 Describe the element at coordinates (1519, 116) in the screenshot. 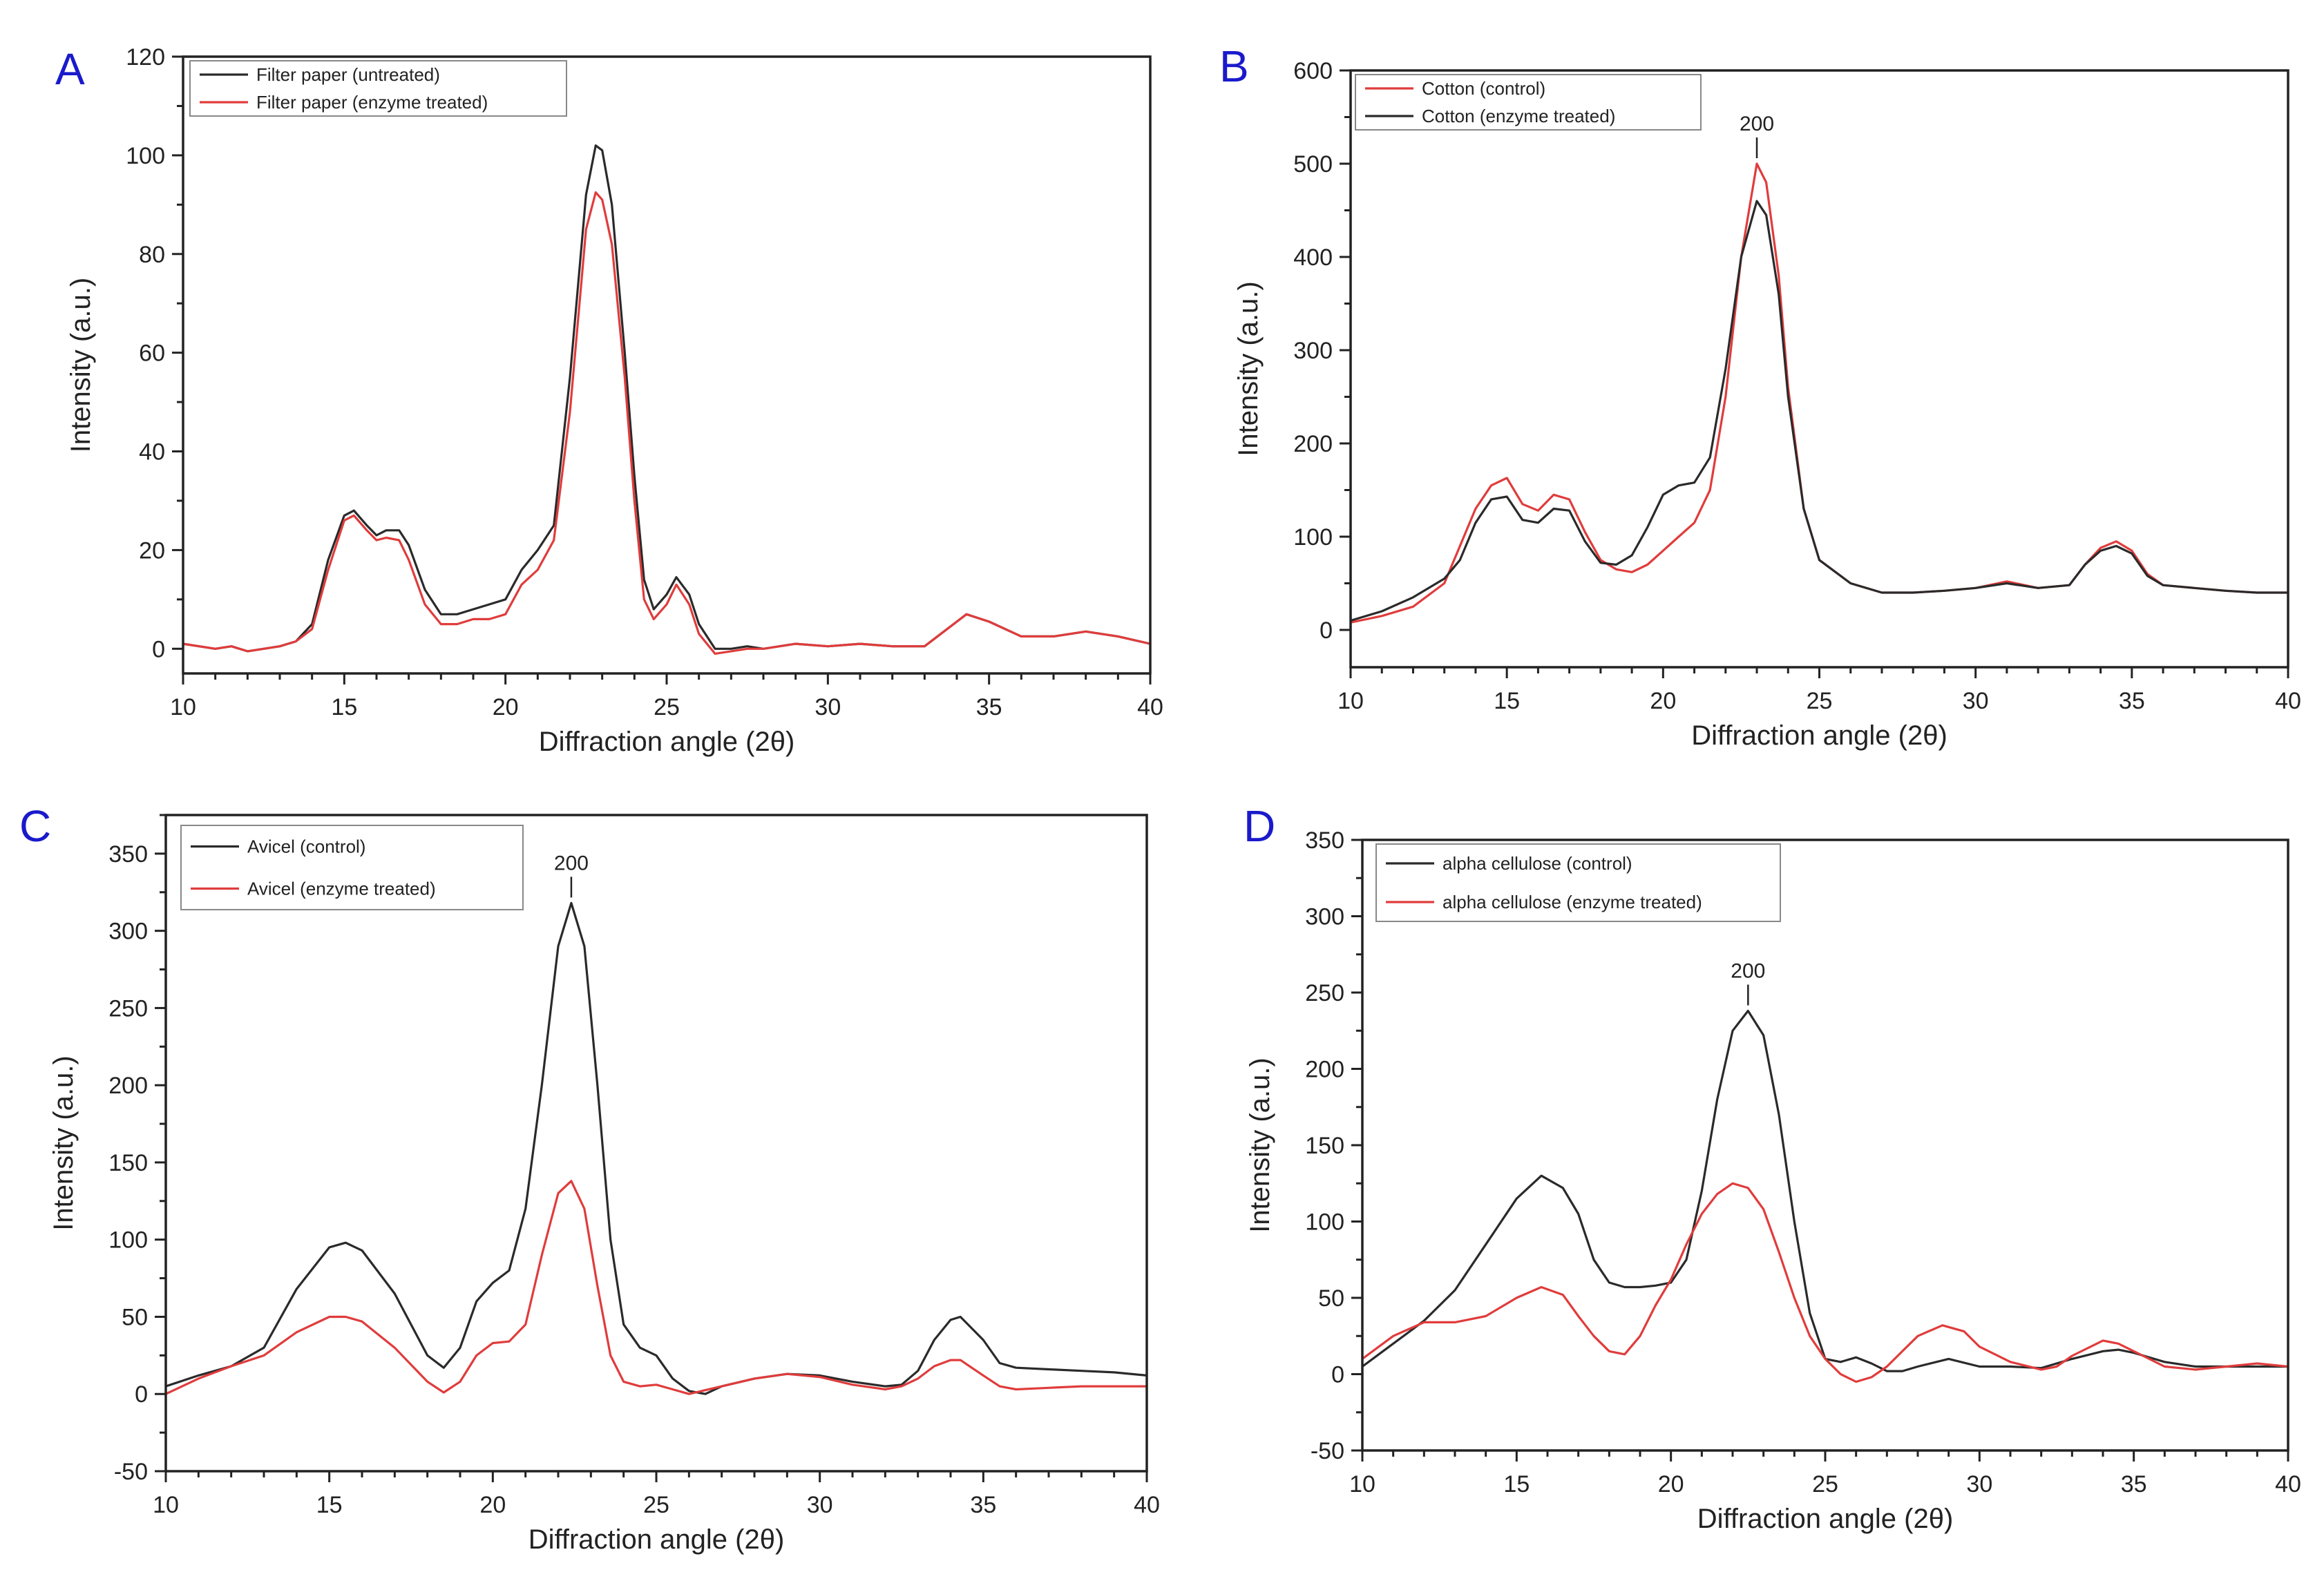

I see `legend-entry-label: Cotton (enzyme treated)` at that location.